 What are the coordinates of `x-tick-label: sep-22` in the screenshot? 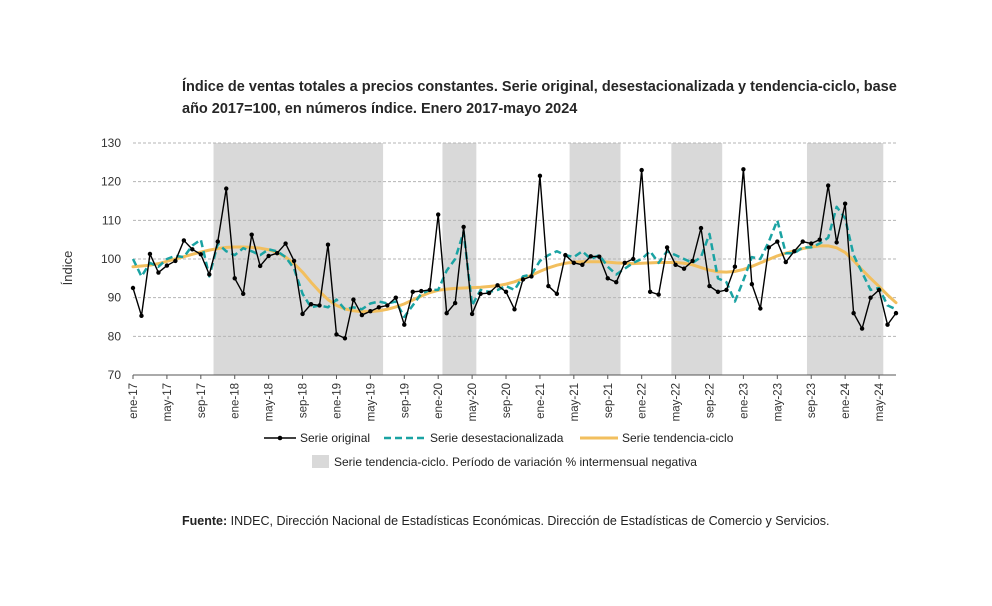 It's located at (710, 400).